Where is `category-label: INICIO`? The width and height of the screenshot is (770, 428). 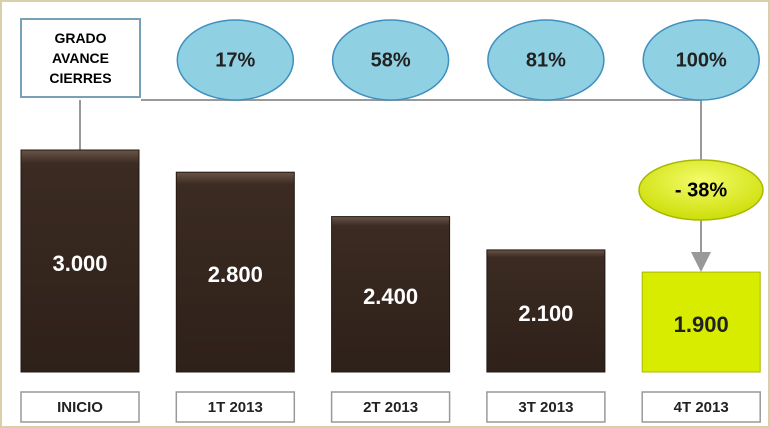
category-label: INICIO is located at coordinates (80, 407).